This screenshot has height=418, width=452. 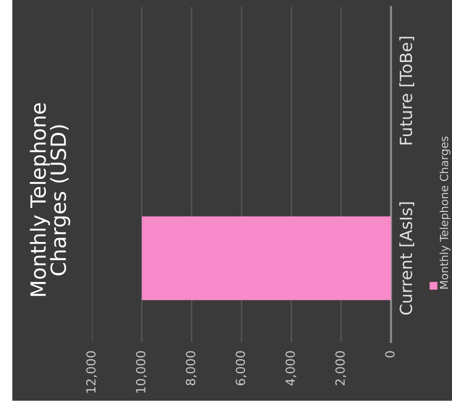 I want to click on y-tick-label: Future [ToBe], so click(x=406, y=90).